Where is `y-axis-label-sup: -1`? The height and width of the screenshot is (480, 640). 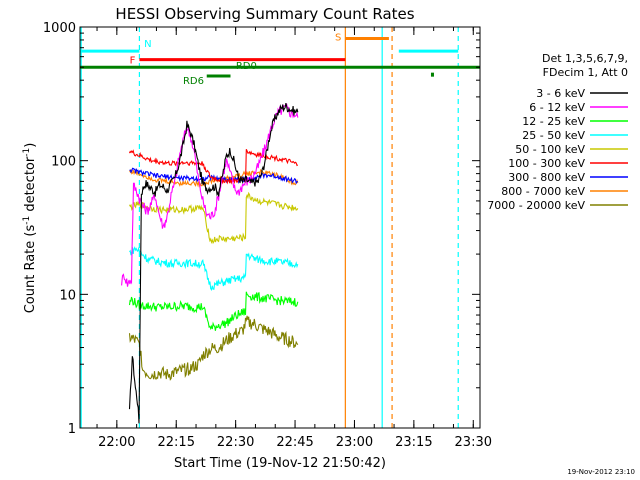
y-axis-label-sup: -1 is located at coordinates (27, 220).